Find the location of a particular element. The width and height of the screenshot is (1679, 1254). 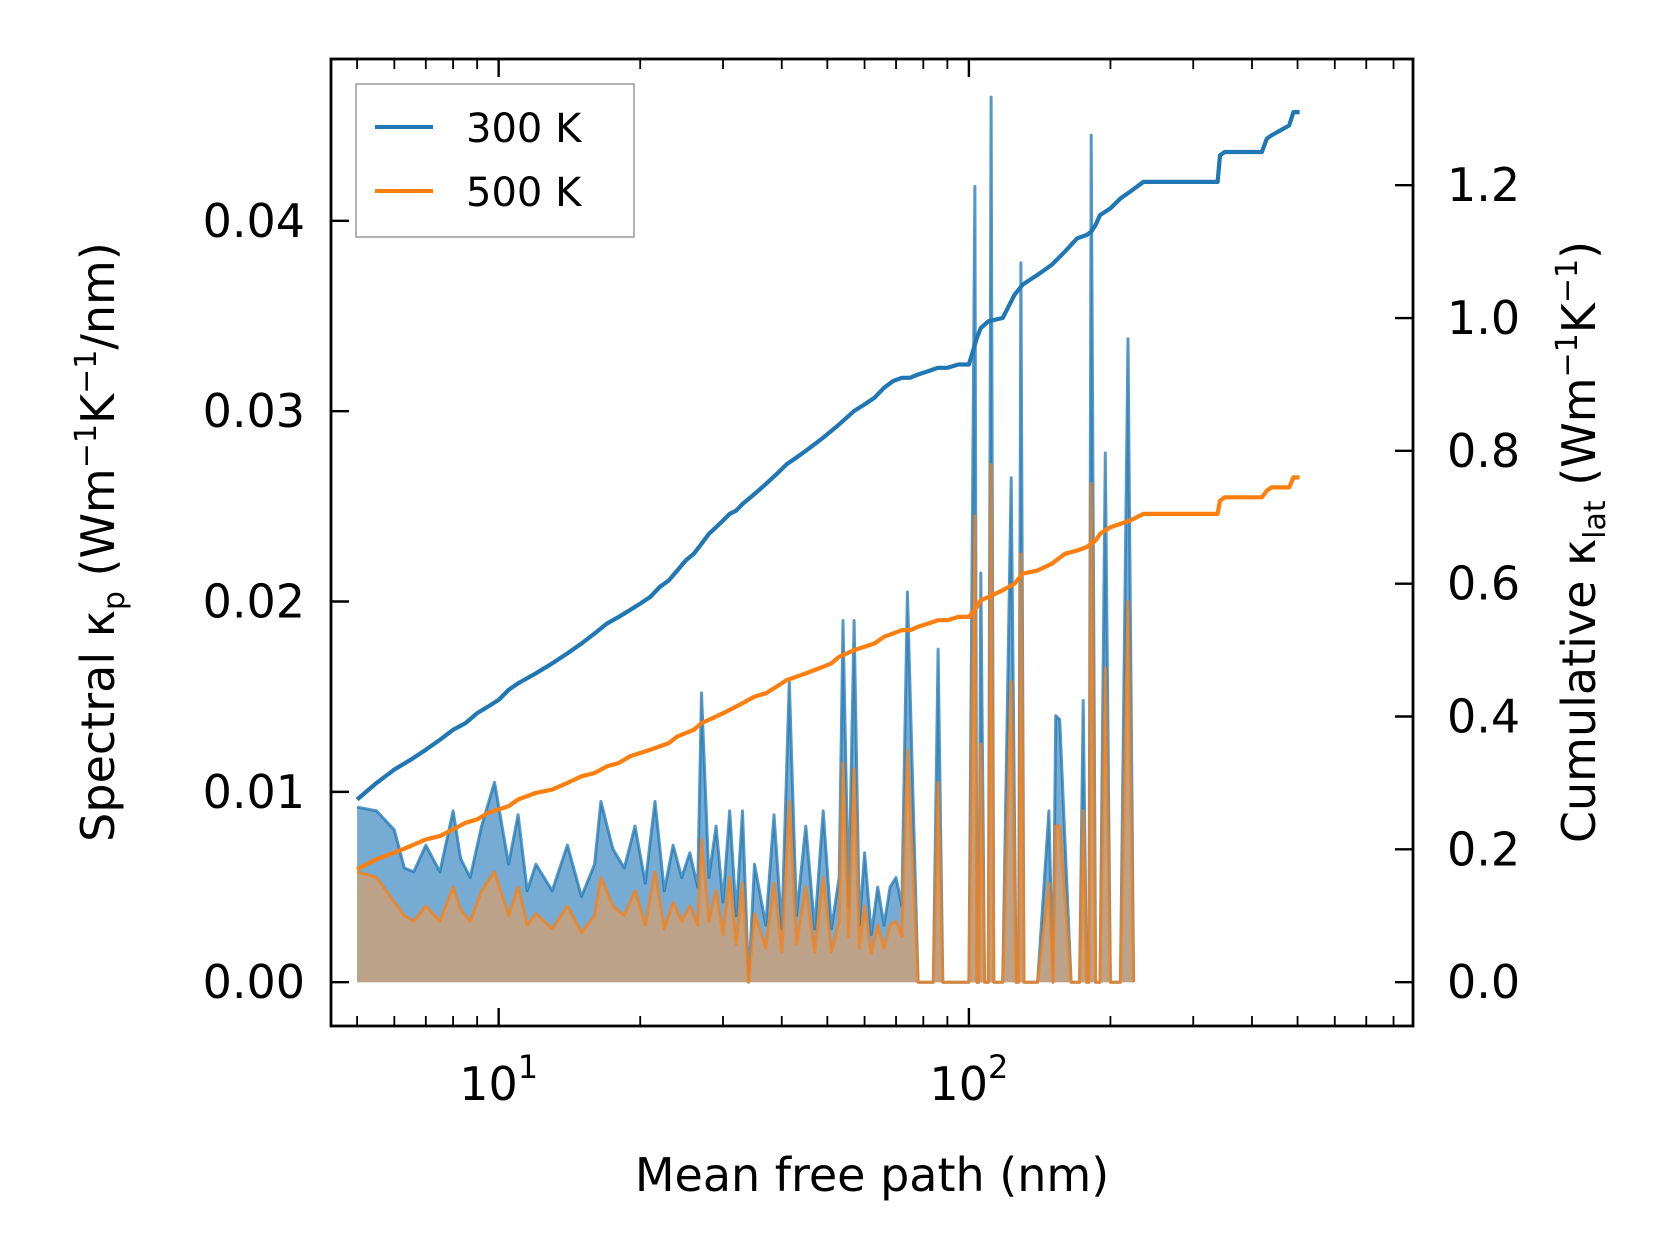

x-tick-label: 10² is located at coordinates (968, 1079).